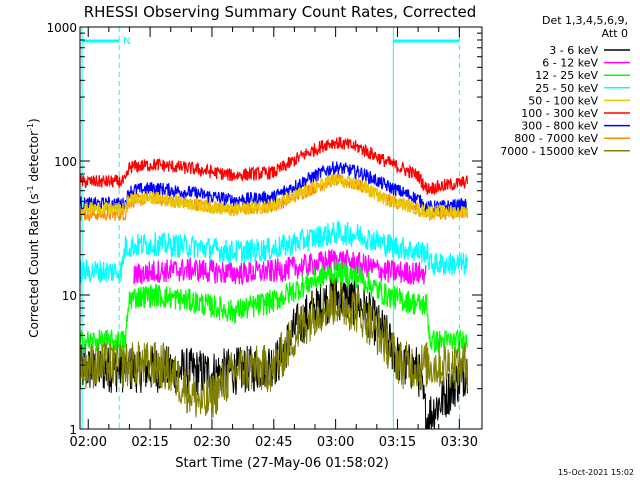  What do you see at coordinates (566, 75) in the screenshot?
I see `legend-label: 12 - 25 keV` at bounding box center [566, 75].